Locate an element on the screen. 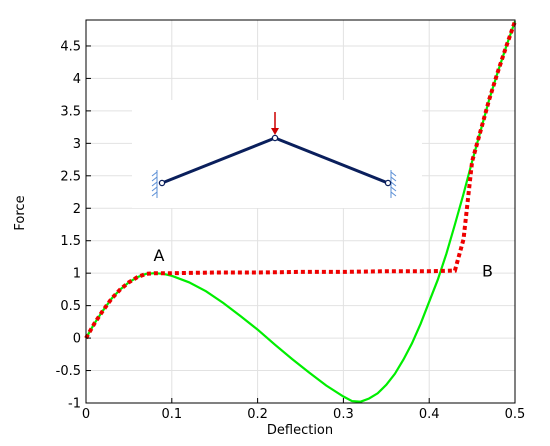  inset-background is located at coordinates (277, 154).